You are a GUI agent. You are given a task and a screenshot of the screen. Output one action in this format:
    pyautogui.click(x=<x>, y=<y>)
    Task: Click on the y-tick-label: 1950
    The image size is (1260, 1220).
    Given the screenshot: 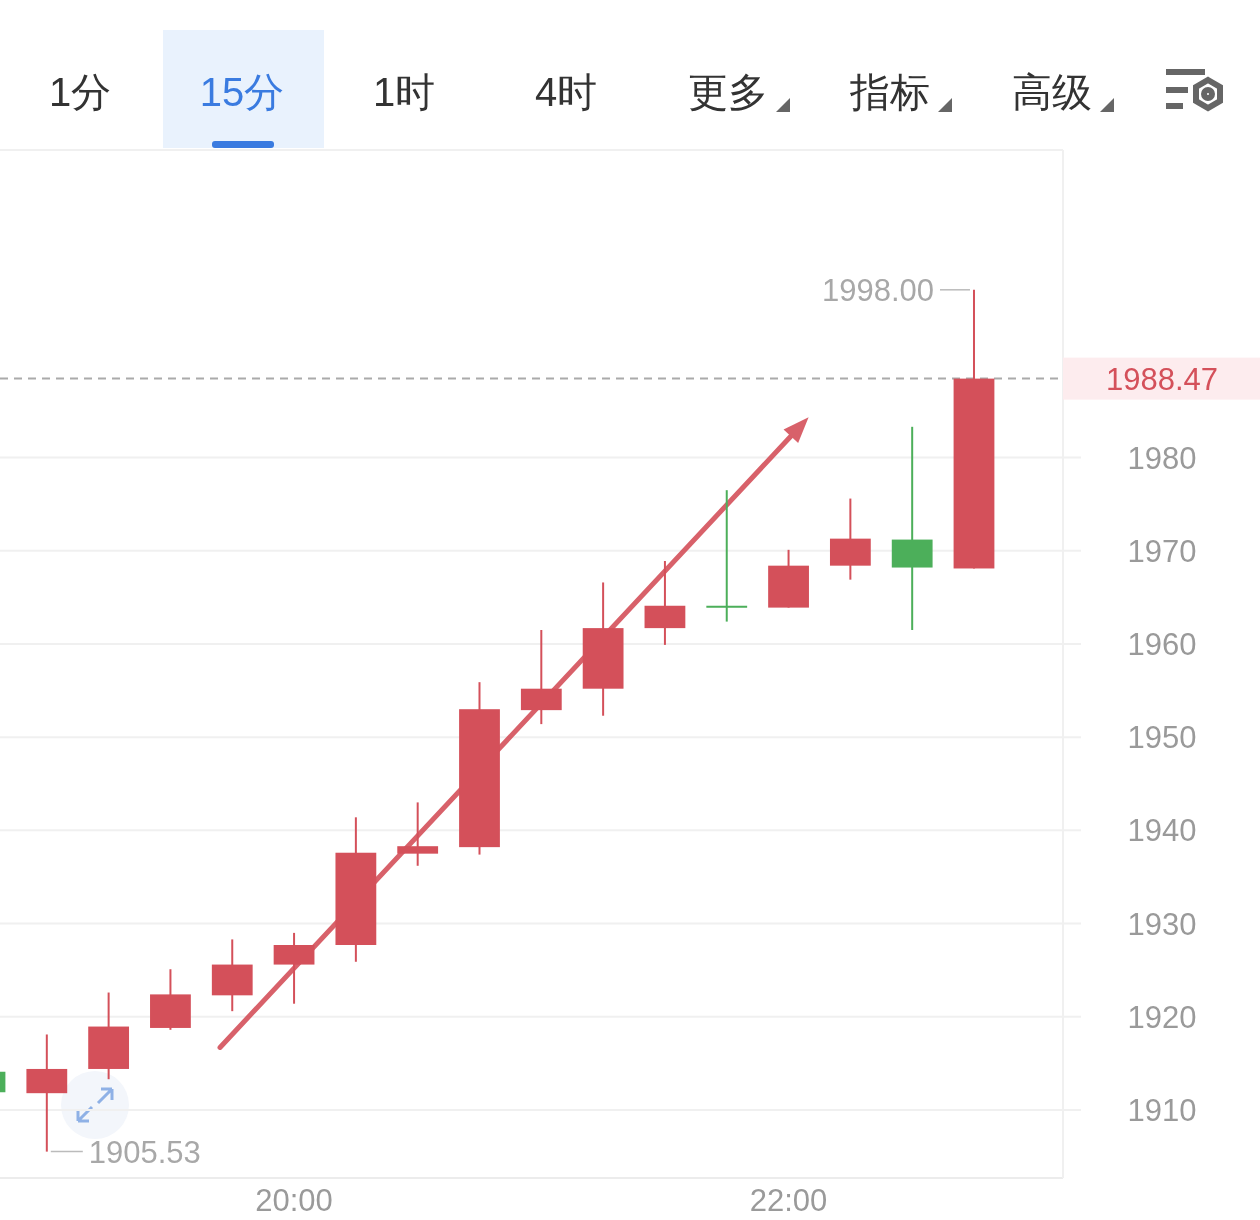 What is the action you would take?
    pyautogui.click(x=1162, y=738)
    